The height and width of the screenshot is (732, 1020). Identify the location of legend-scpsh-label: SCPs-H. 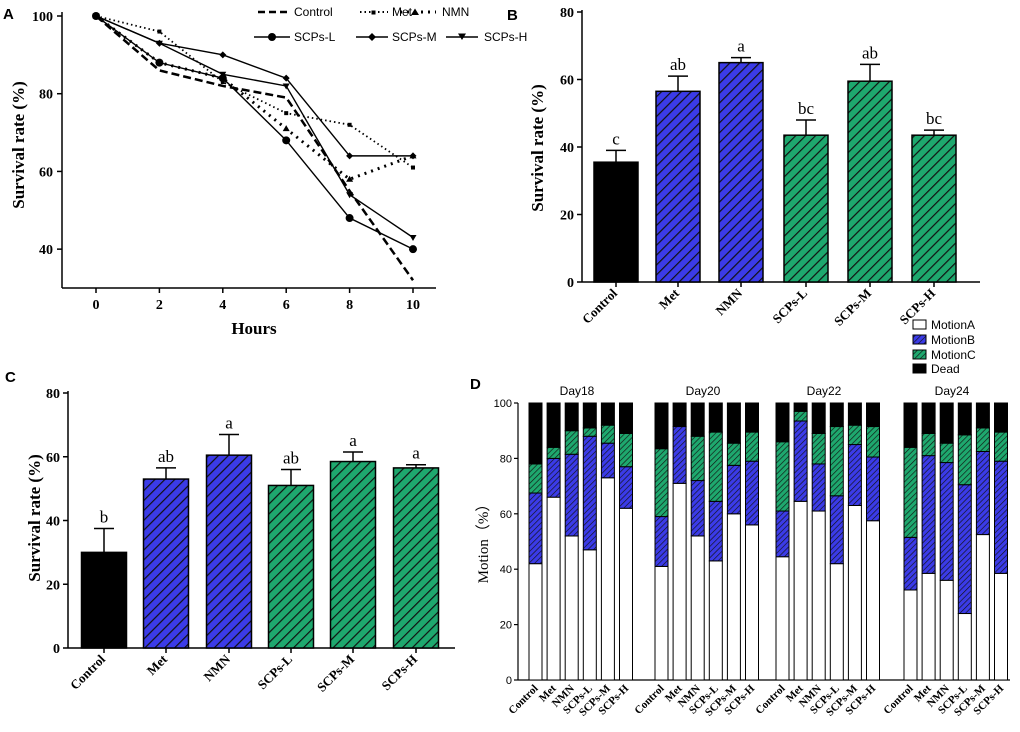
(505, 37).